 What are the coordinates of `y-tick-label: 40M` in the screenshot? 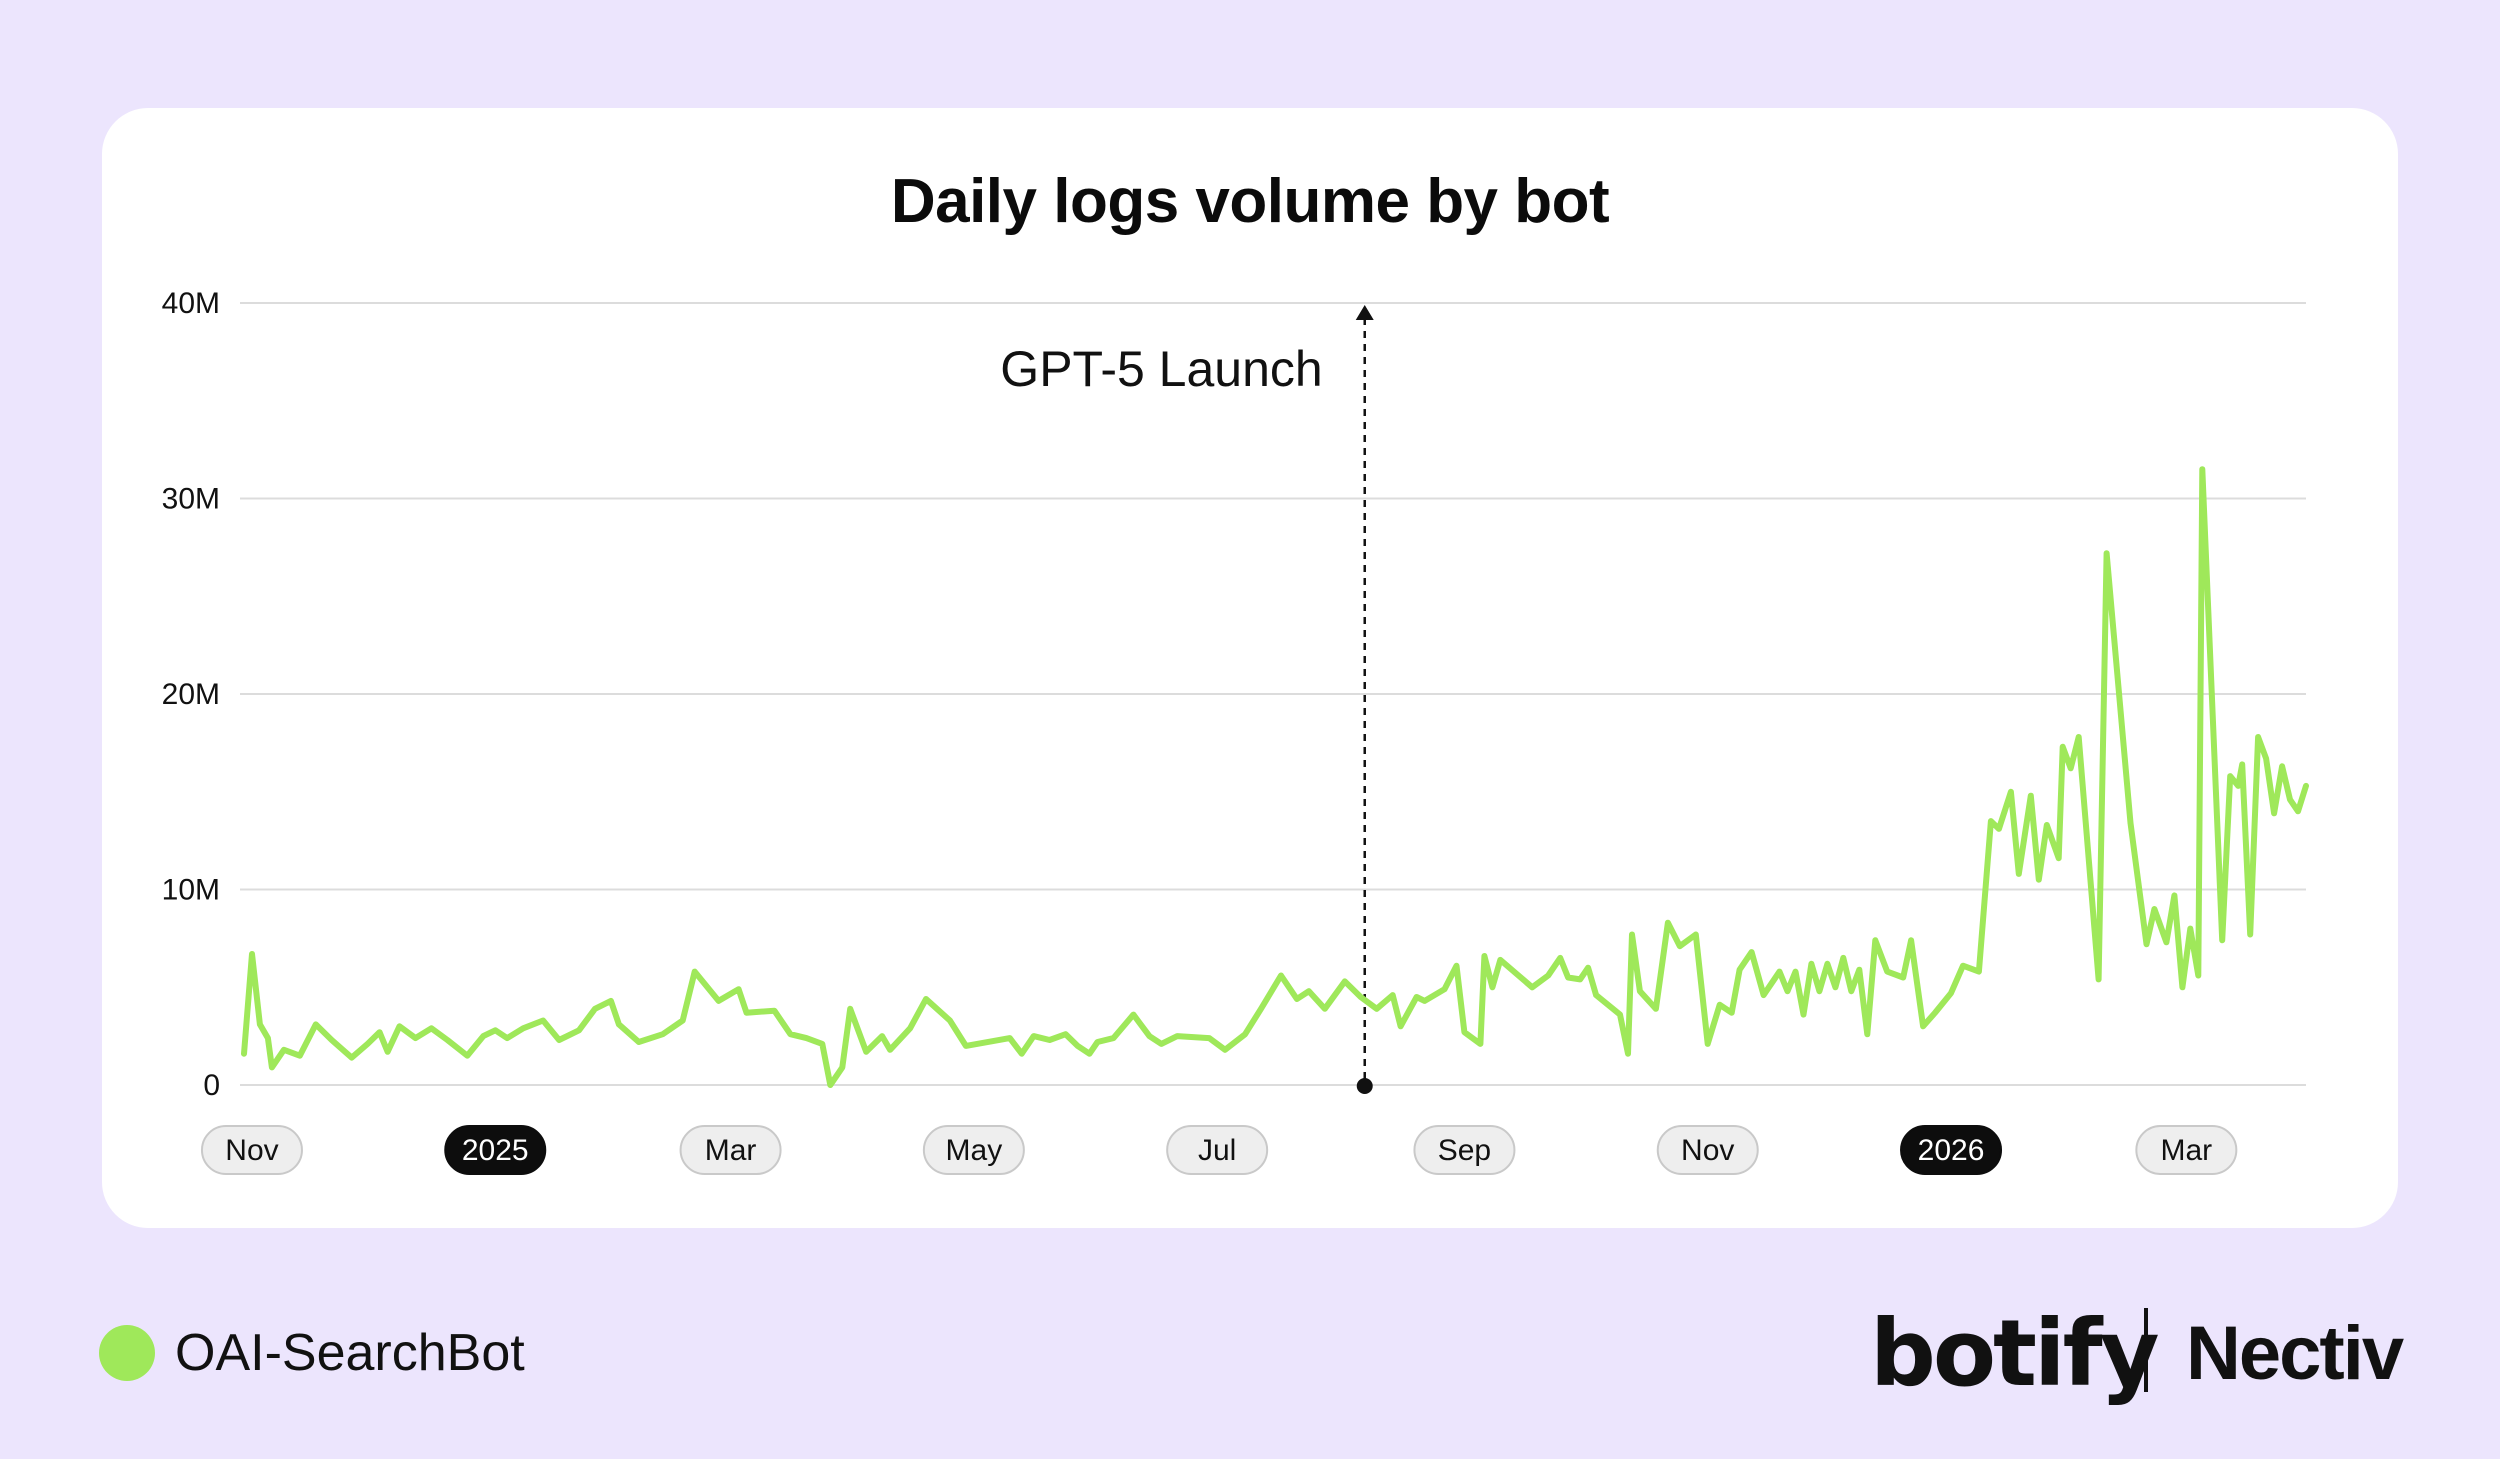 It's located at (191, 303).